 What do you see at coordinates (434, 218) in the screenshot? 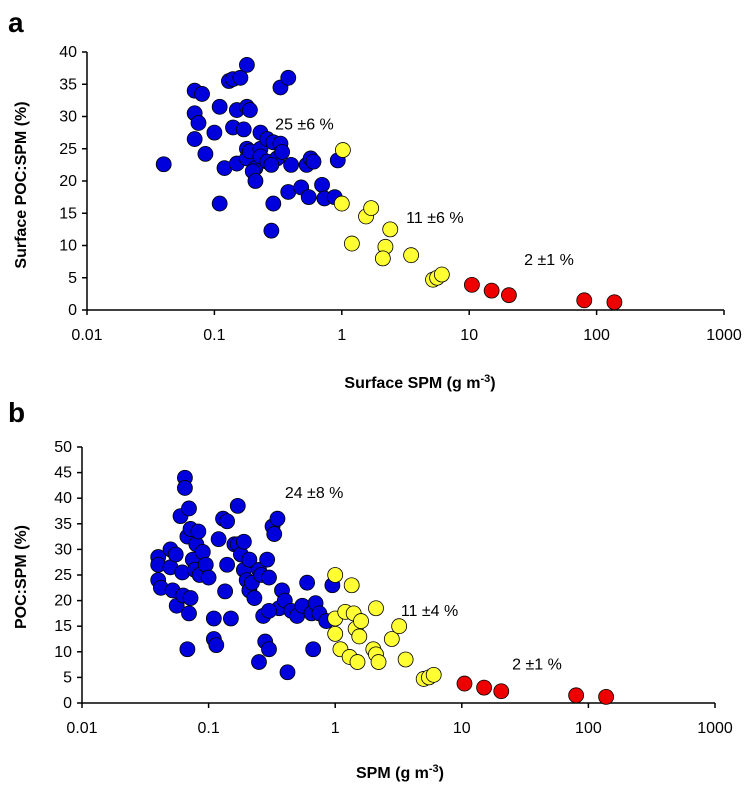
I see `annotation-label: 11 ±6 %` at bounding box center [434, 218].